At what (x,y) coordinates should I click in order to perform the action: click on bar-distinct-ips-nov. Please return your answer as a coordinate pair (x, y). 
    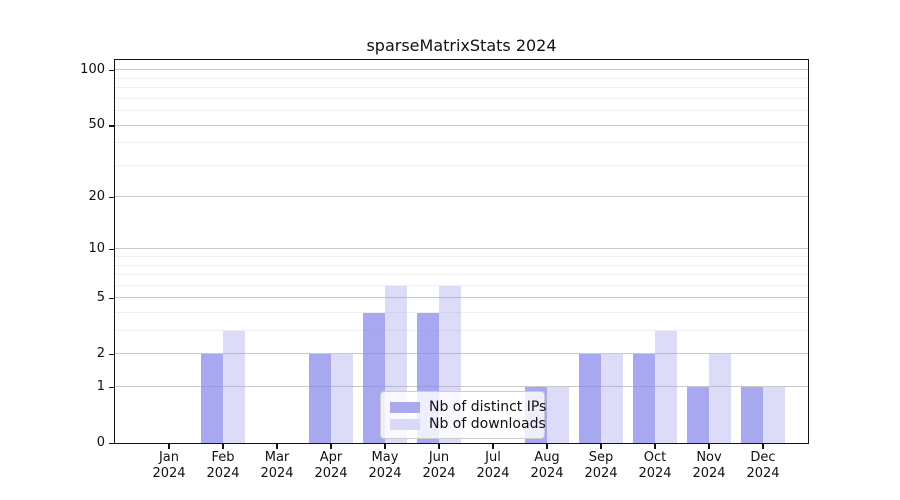
    Looking at the image, I should click on (698, 415).